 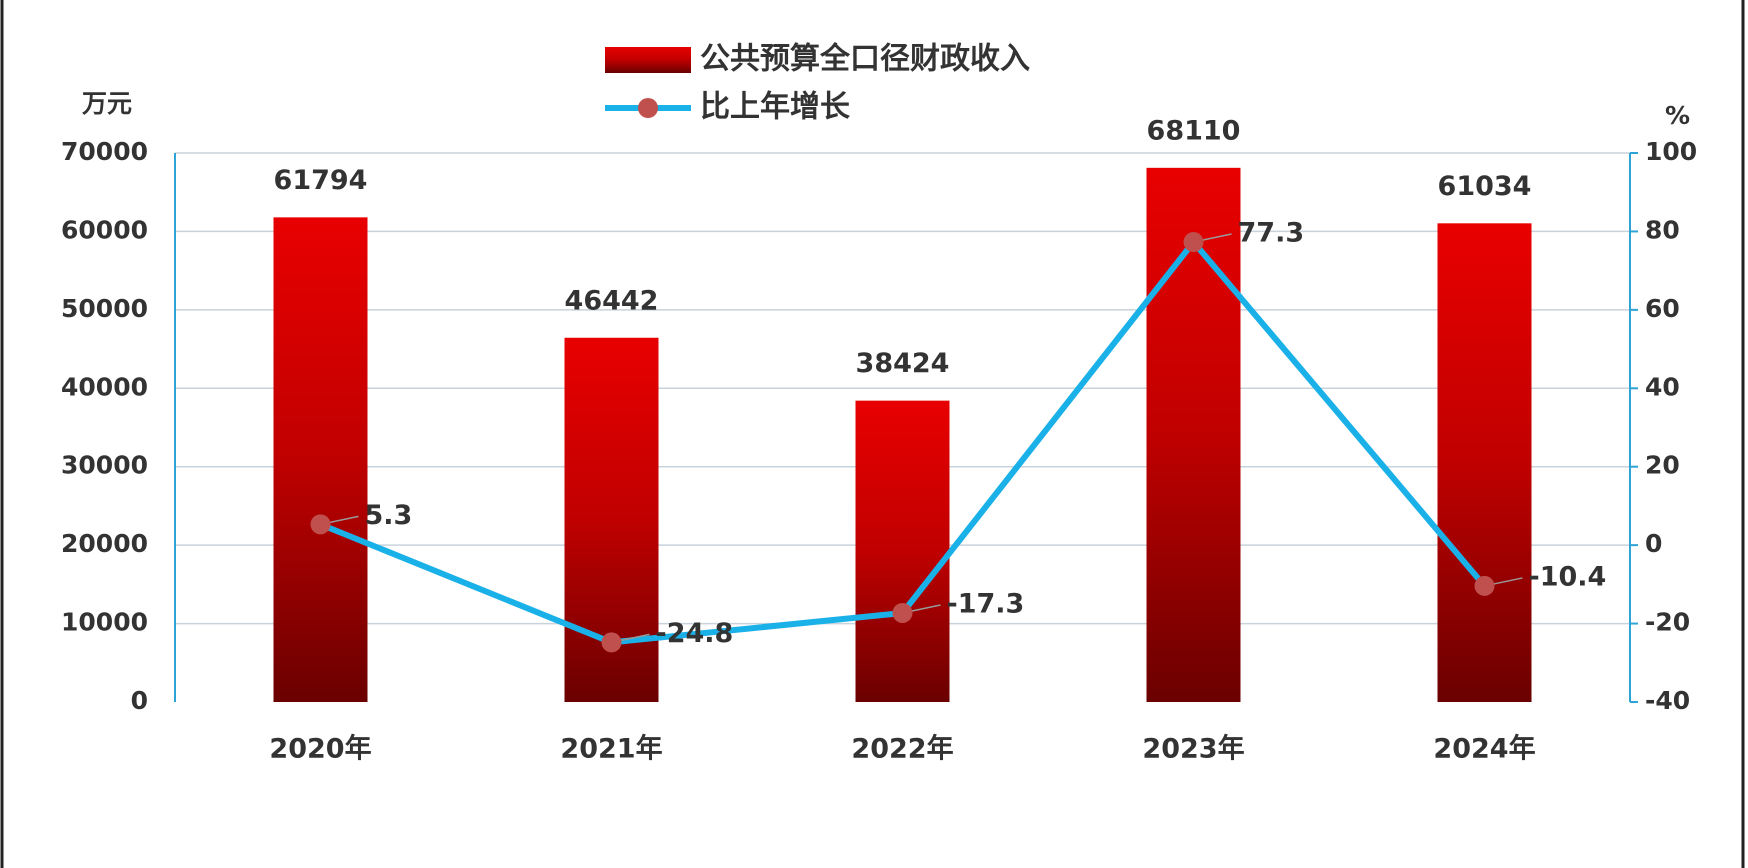 I want to click on legend-label: 比上年增长, so click(x=775, y=107).